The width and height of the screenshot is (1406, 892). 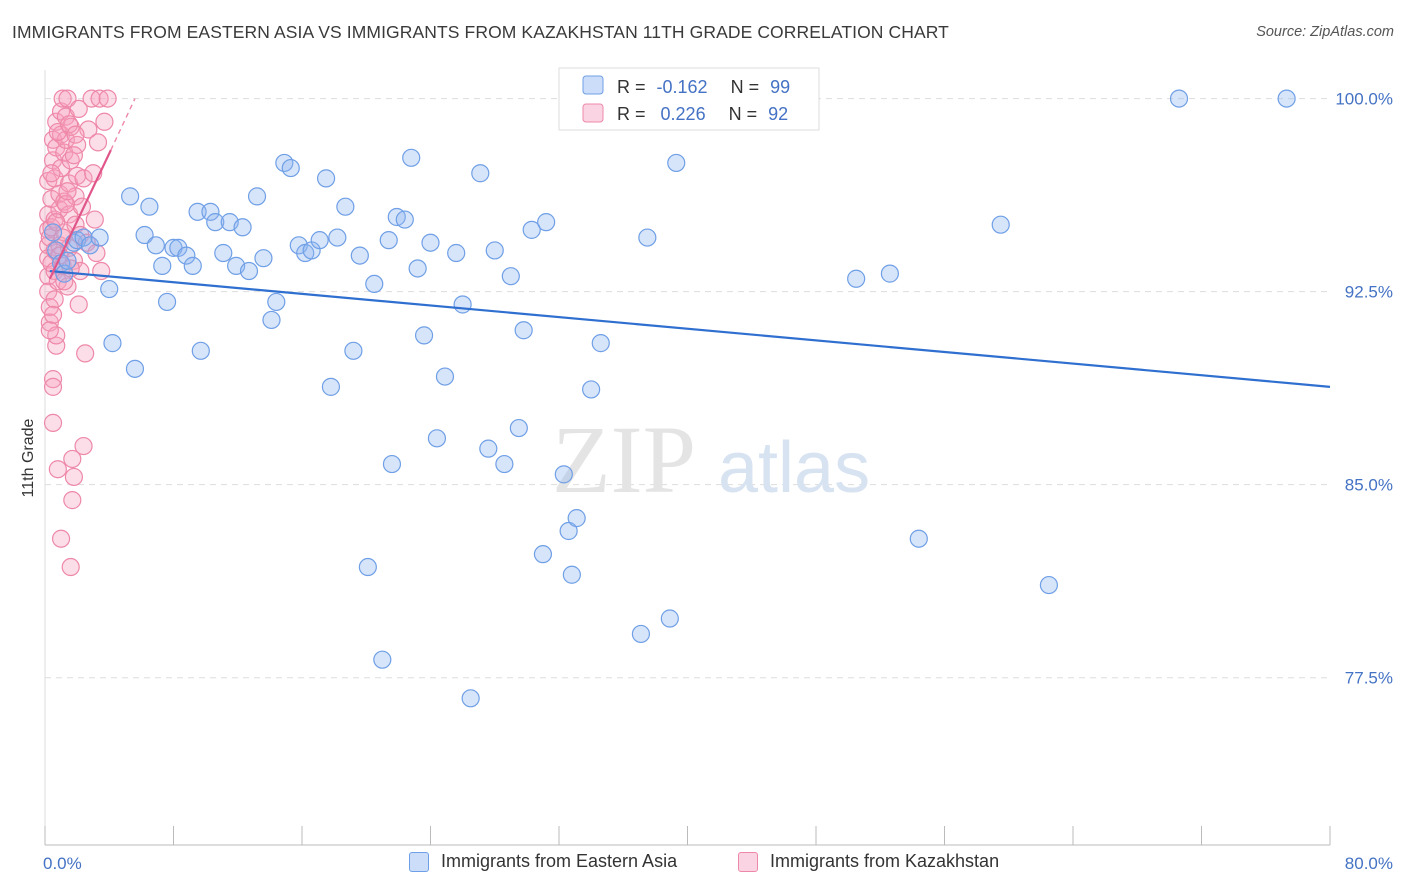 What do you see at coordinates (28, 457) in the screenshot?
I see `y-axis-label: 11th Grade` at bounding box center [28, 457].